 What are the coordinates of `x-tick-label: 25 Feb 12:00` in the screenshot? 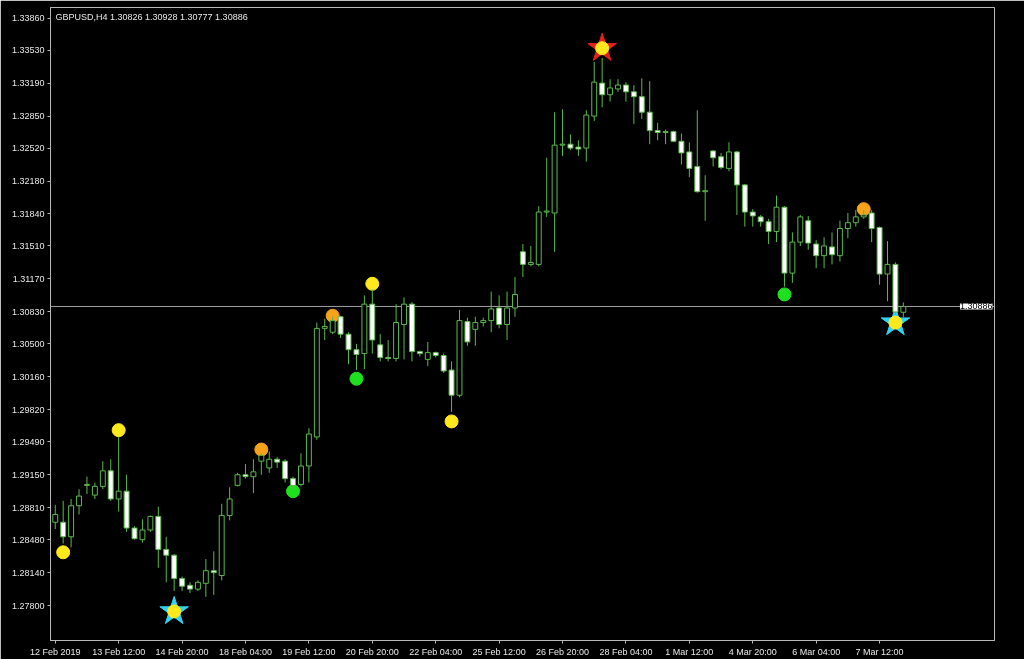 It's located at (499, 651).